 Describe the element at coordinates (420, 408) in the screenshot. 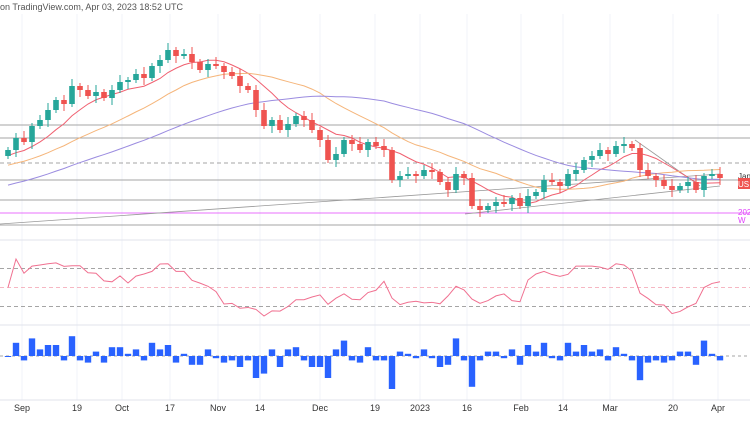

I see `x-axis-tick: 2023` at that location.